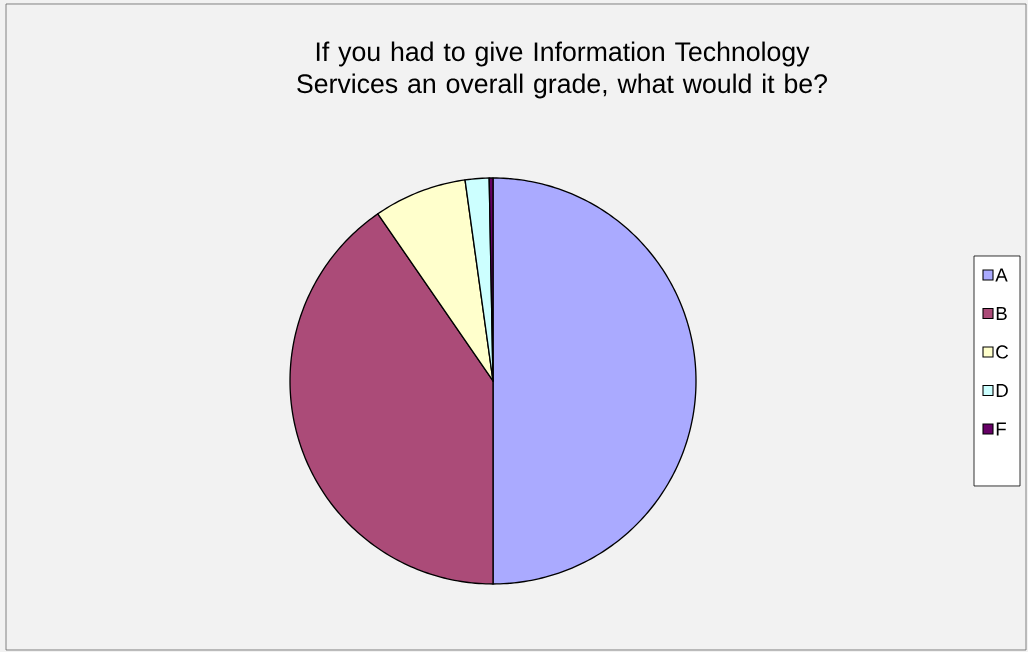 The height and width of the screenshot is (652, 1028). Describe the element at coordinates (1001, 429) in the screenshot. I see `legend-label: F` at that location.